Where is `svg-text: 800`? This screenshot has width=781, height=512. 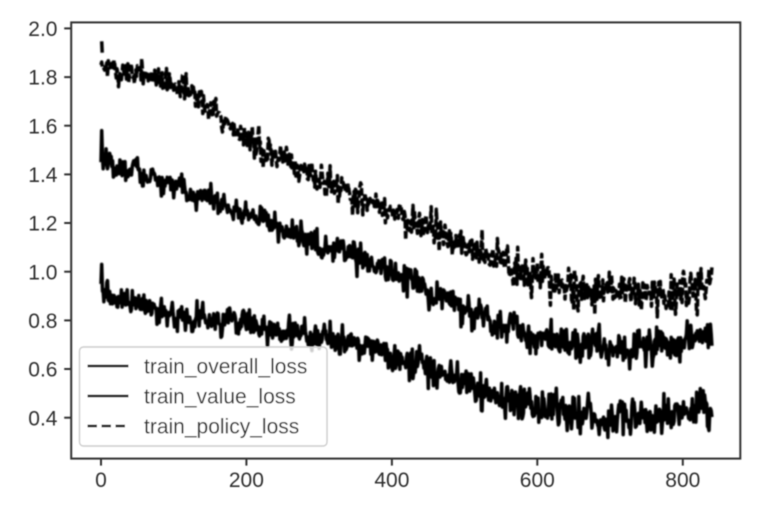
svg-text: 800 is located at coordinates (682, 480).